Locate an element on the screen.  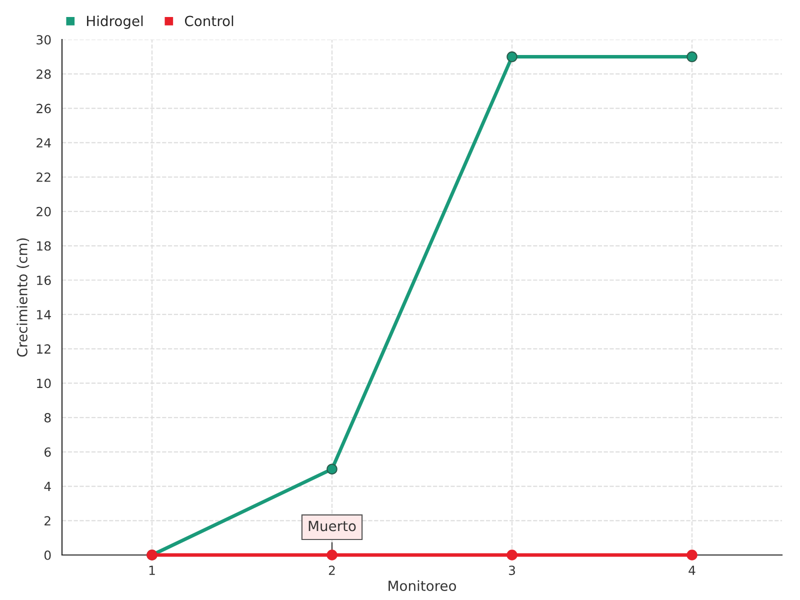
legend-label: Control is located at coordinates (209, 21).